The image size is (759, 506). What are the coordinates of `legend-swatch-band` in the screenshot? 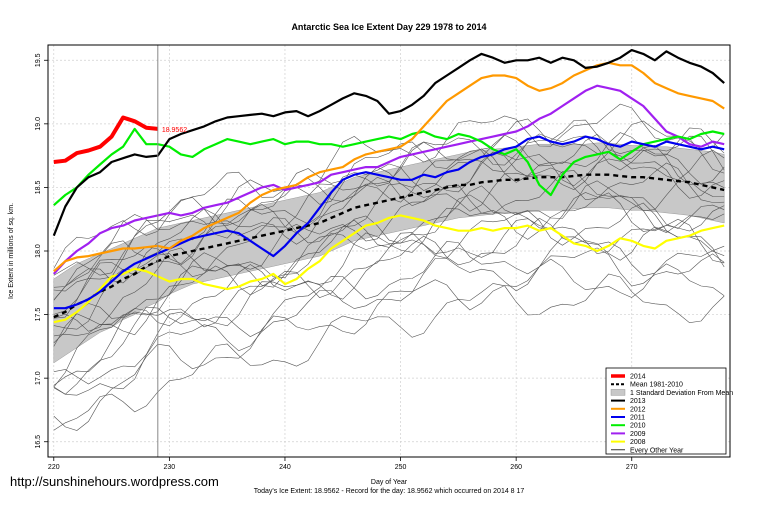 It's located at (618, 392).